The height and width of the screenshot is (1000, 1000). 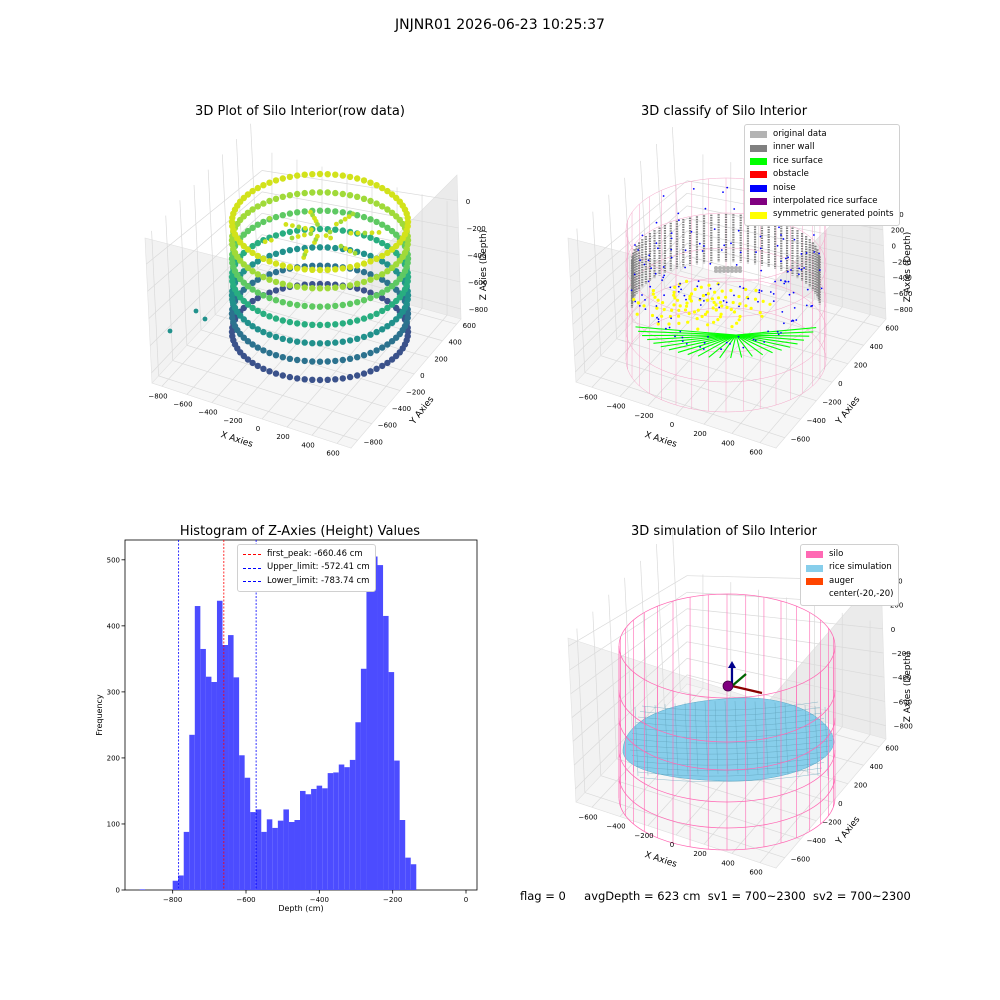 I want to click on panel4-x-tick-label: 400, so click(x=727, y=863).